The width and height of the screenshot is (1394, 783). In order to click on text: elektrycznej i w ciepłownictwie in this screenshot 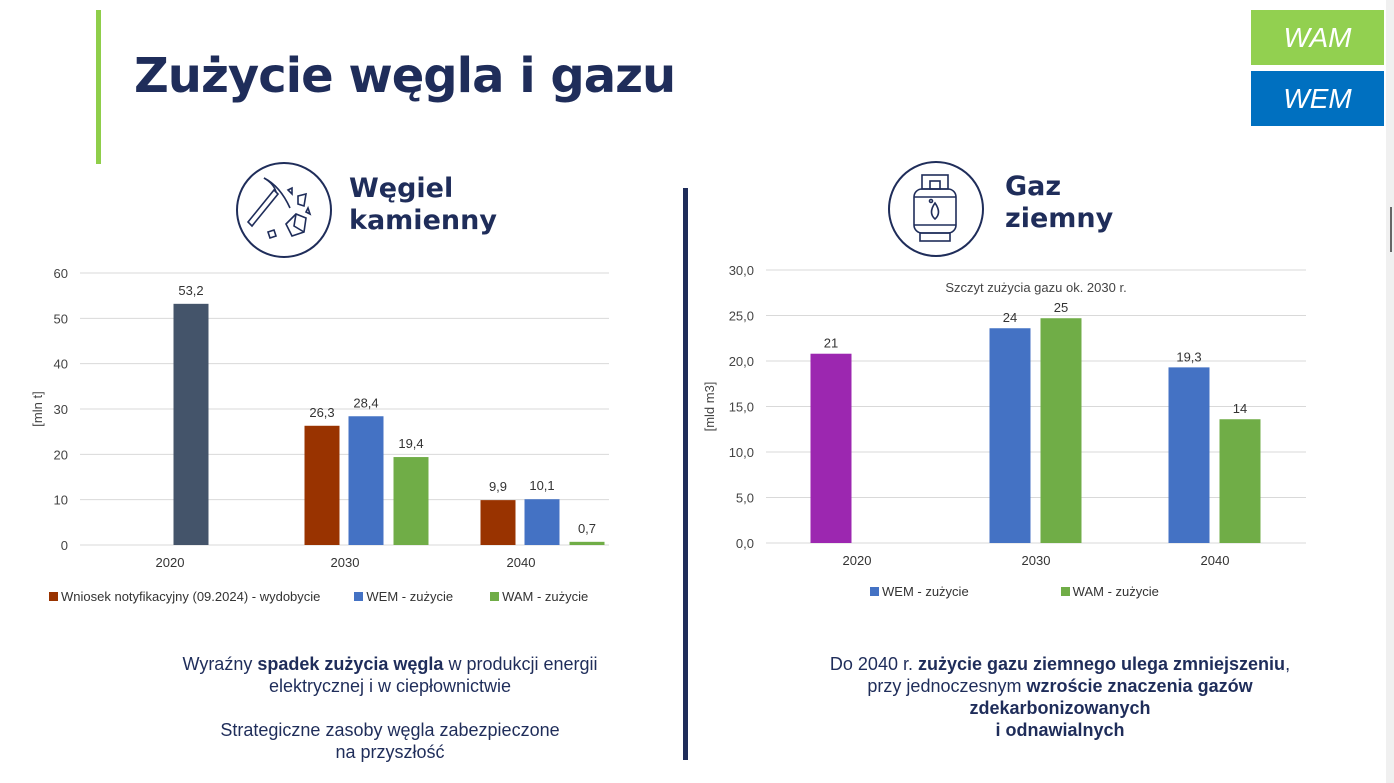, I will do `click(390, 686)`.